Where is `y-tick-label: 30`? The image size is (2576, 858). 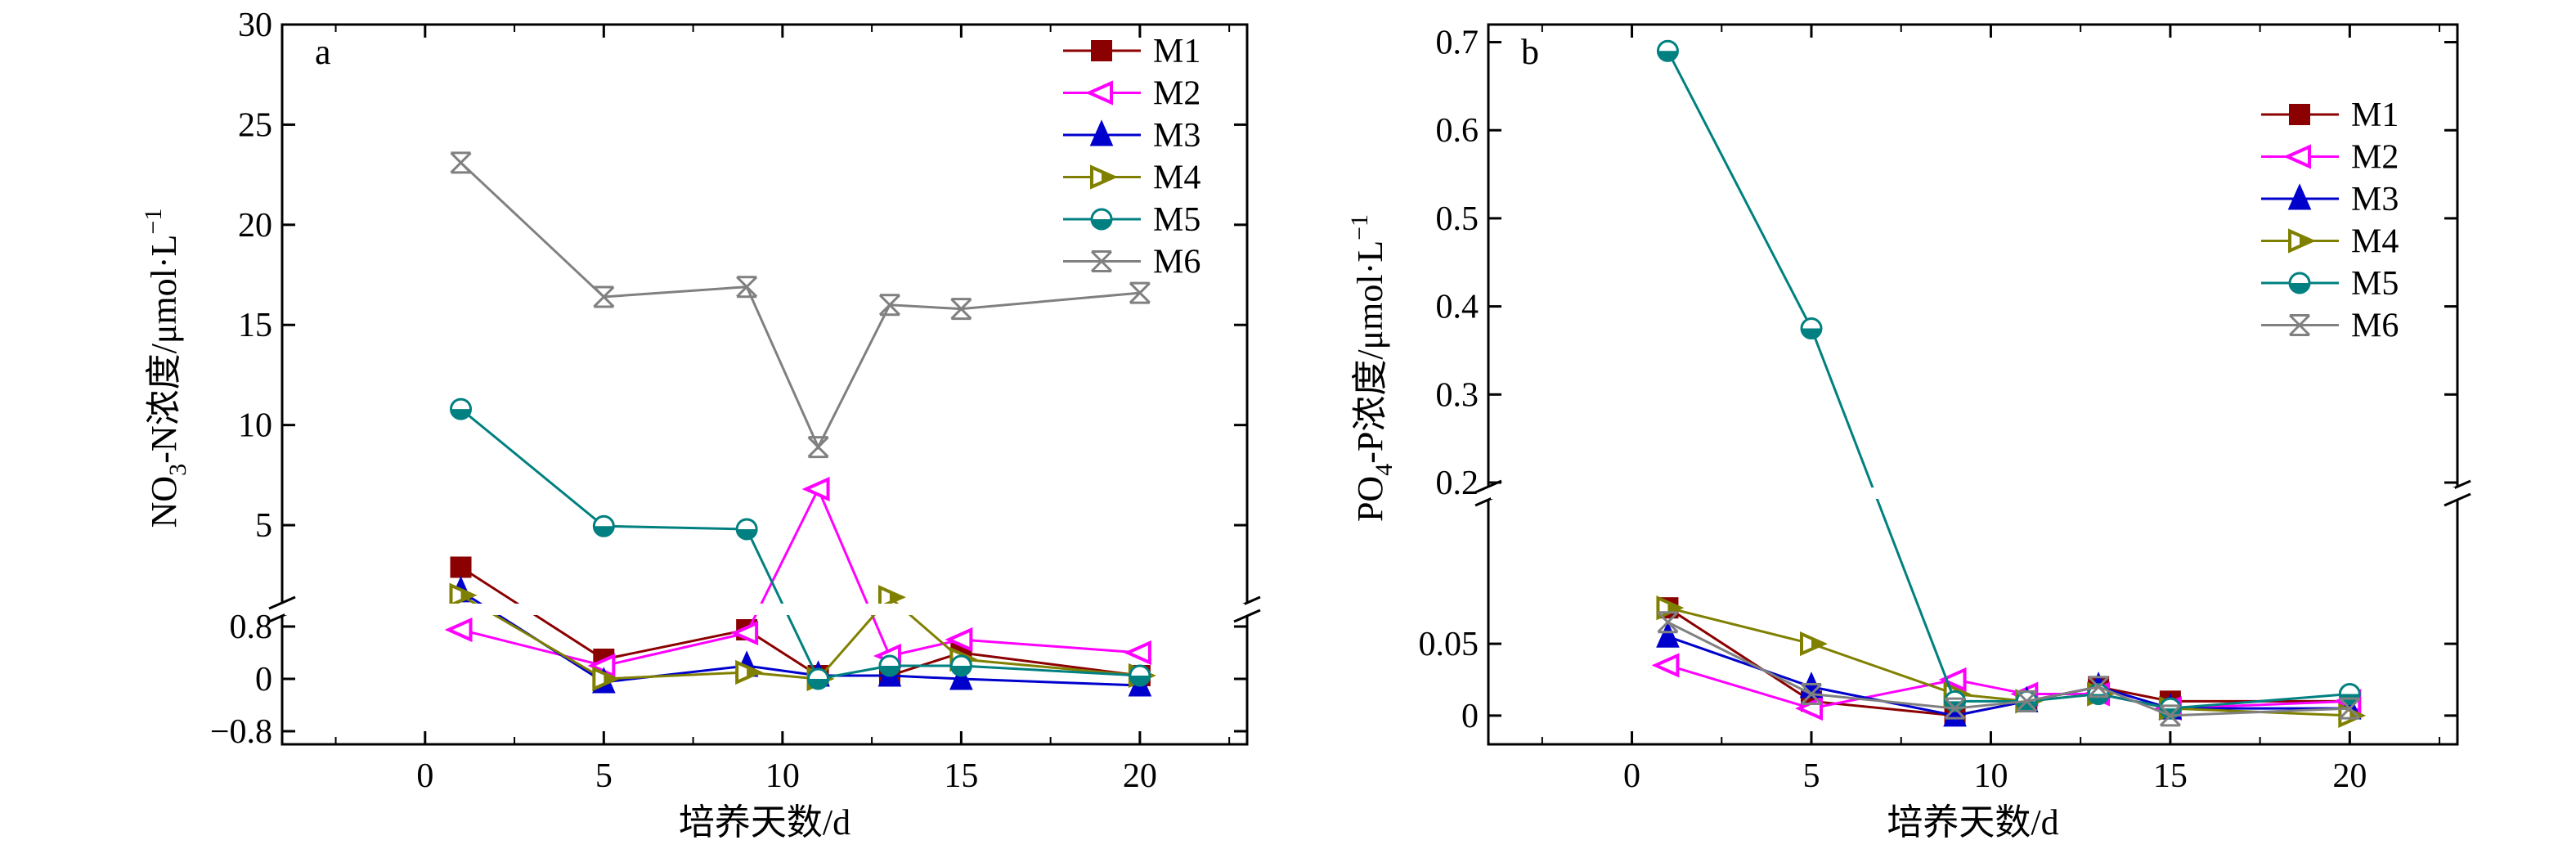 y-tick-label: 30 is located at coordinates (255, 25).